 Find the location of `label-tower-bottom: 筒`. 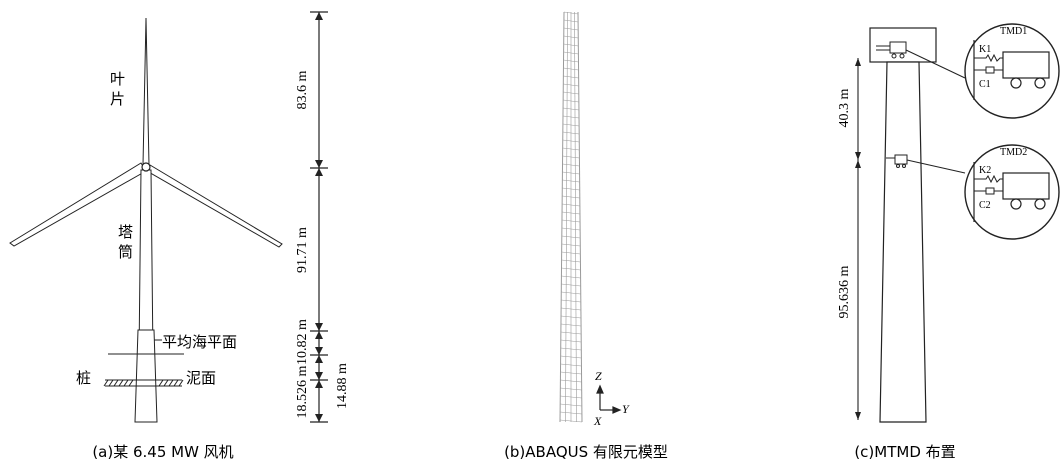

label-tower-bottom: 筒 is located at coordinates (125, 252).